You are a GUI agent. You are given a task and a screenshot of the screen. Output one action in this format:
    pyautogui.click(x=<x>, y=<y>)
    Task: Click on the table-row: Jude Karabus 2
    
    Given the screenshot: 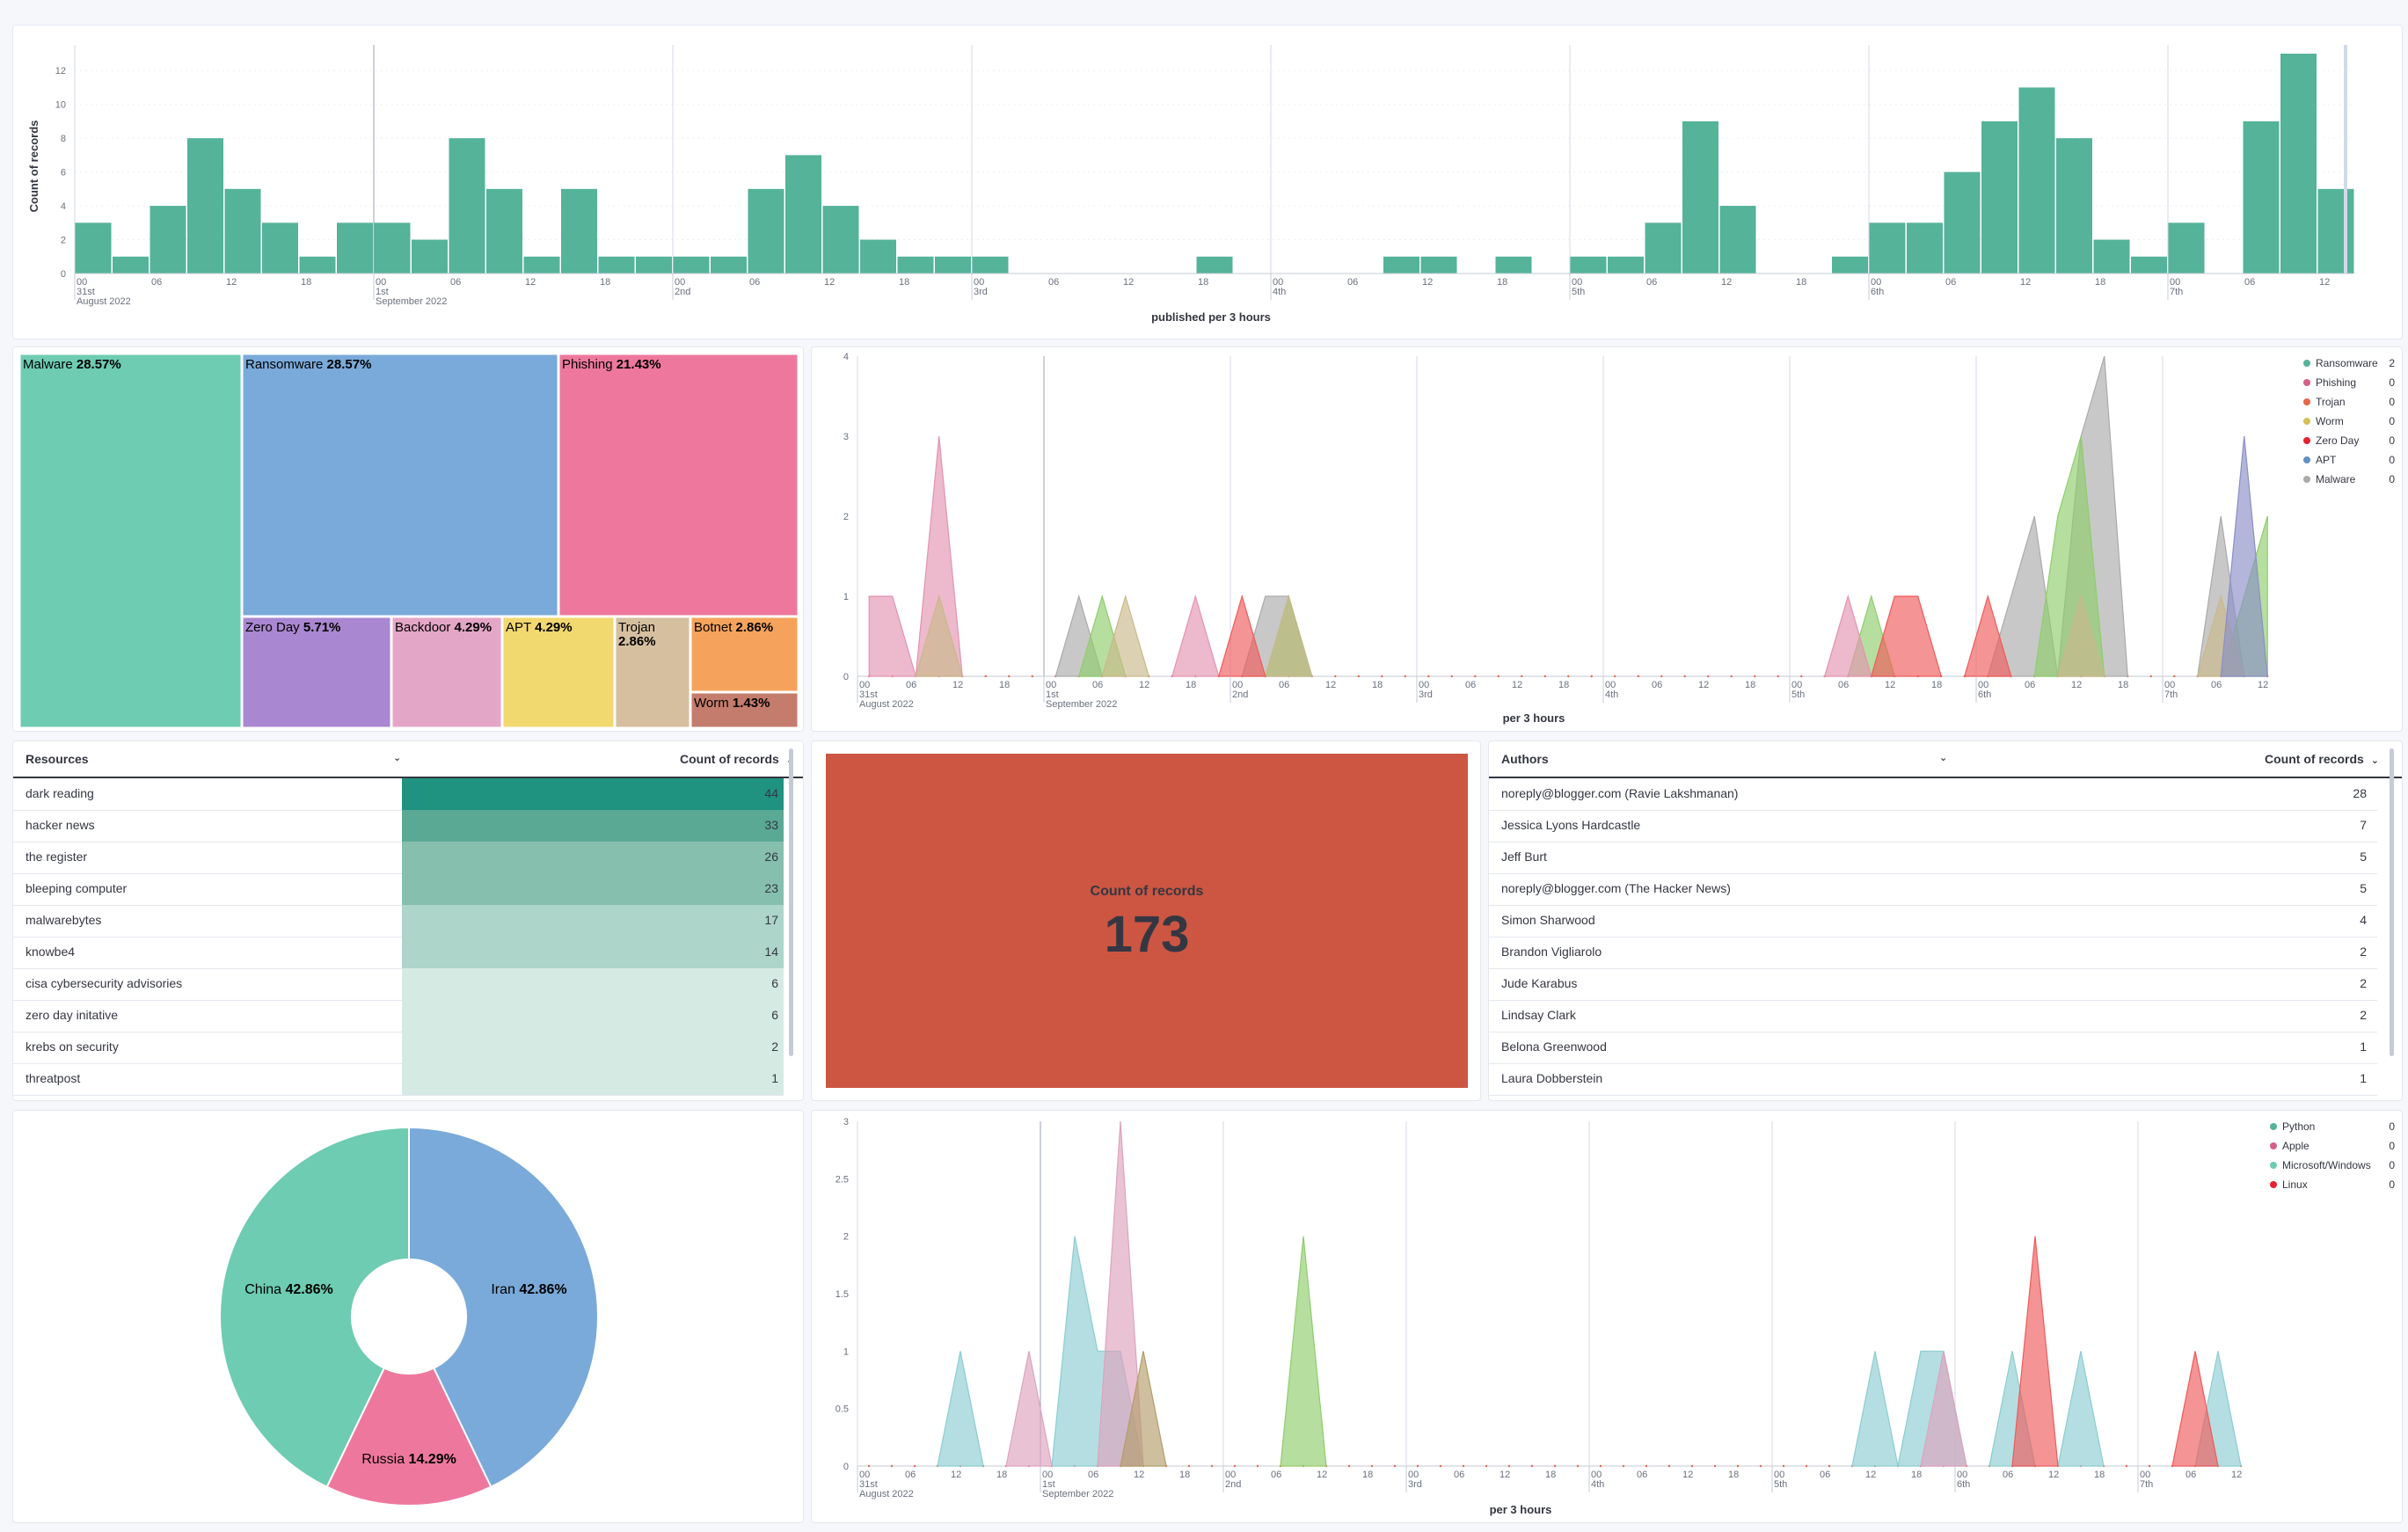 What is the action you would take?
    pyautogui.click(x=1933, y=985)
    